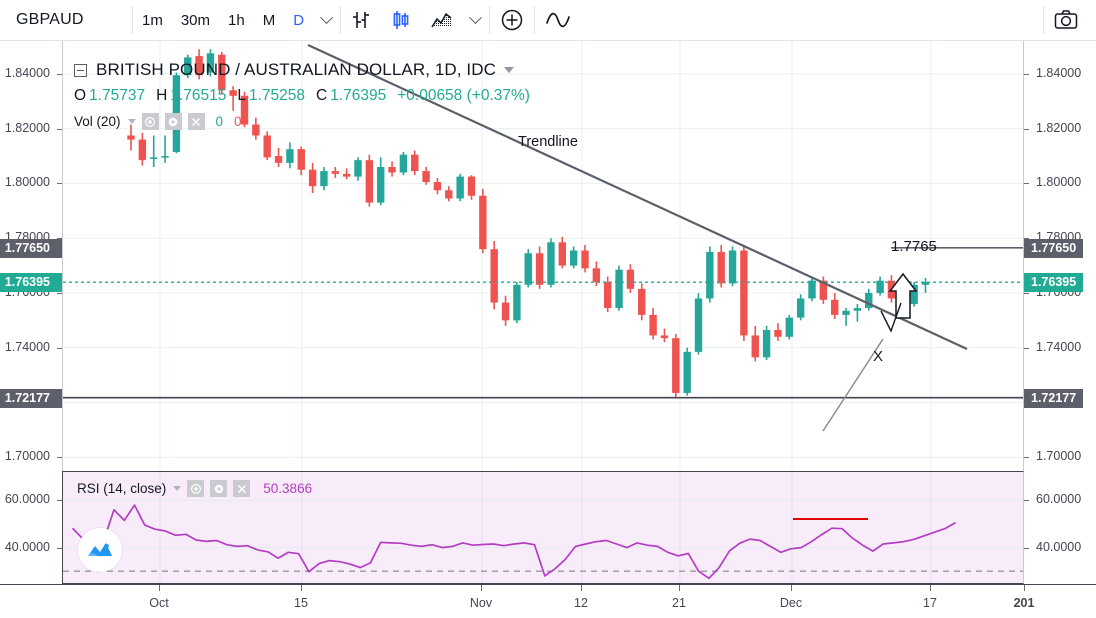 The height and width of the screenshot is (618, 1096). I want to click on symbol-label: GBPAUD, so click(50, 19).